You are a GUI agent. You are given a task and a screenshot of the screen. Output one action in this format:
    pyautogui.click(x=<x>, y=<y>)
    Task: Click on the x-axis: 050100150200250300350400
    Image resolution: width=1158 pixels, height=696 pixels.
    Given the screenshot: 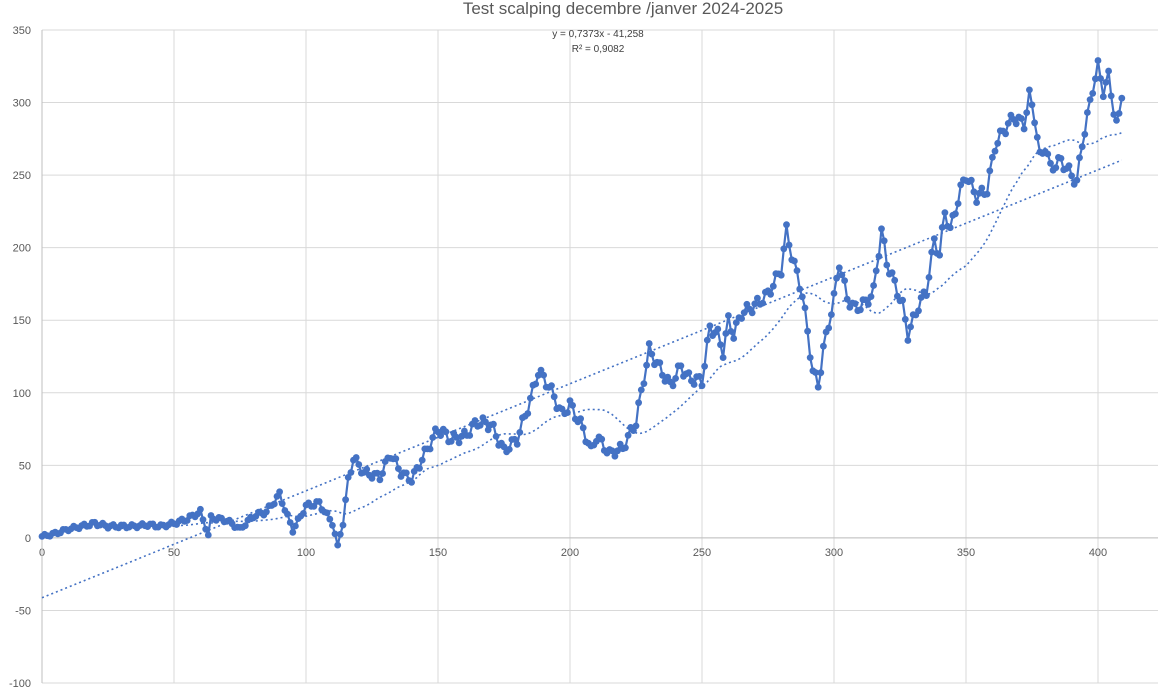 What is the action you would take?
    pyautogui.click(x=598, y=548)
    